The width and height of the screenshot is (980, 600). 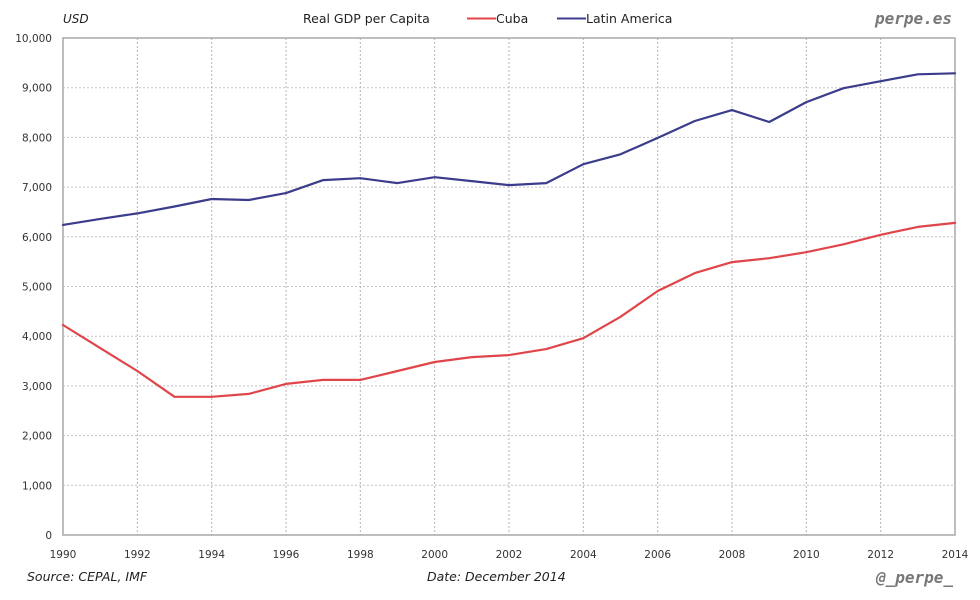 I want to click on y-tick-label: 1,000, so click(x=37, y=486).